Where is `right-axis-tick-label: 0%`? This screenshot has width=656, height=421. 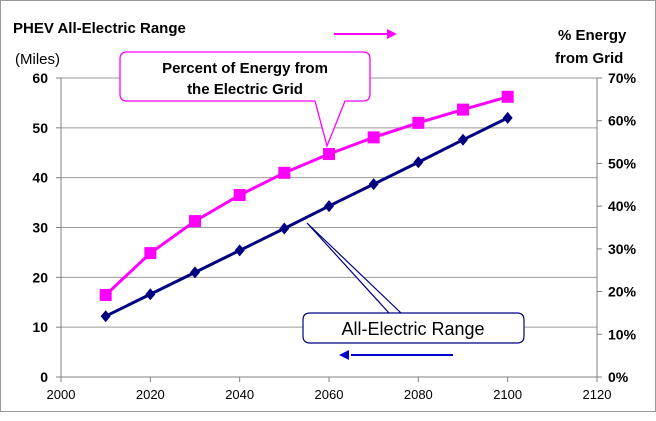 right-axis-tick-label: 0% is located at coordinates (618, 377).